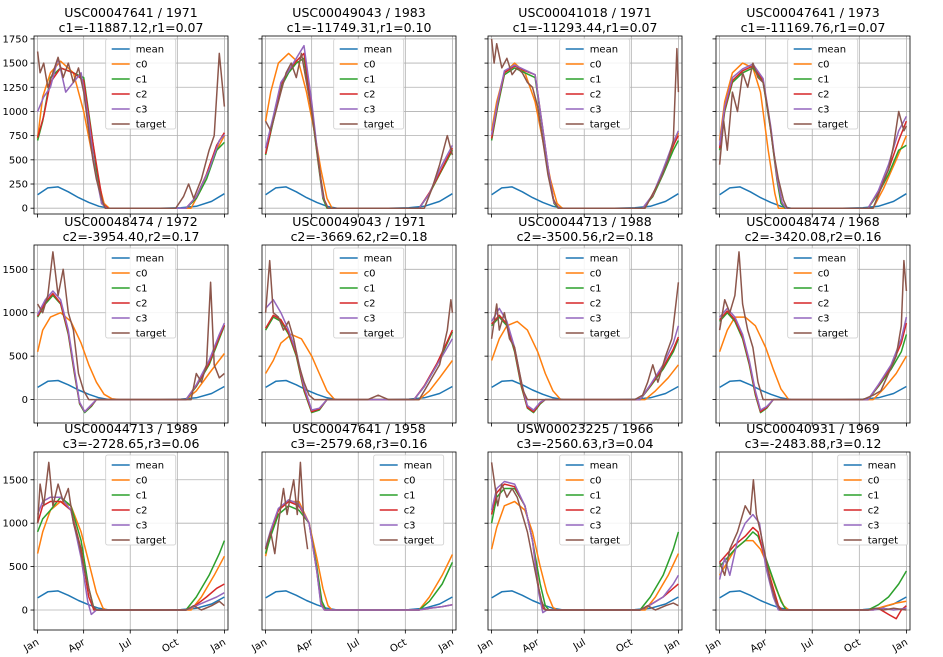  What do you see at coordinates (759, 646) in the screenshot?
I see `x-tick-label: Apr` at bounding box center [759, 646].